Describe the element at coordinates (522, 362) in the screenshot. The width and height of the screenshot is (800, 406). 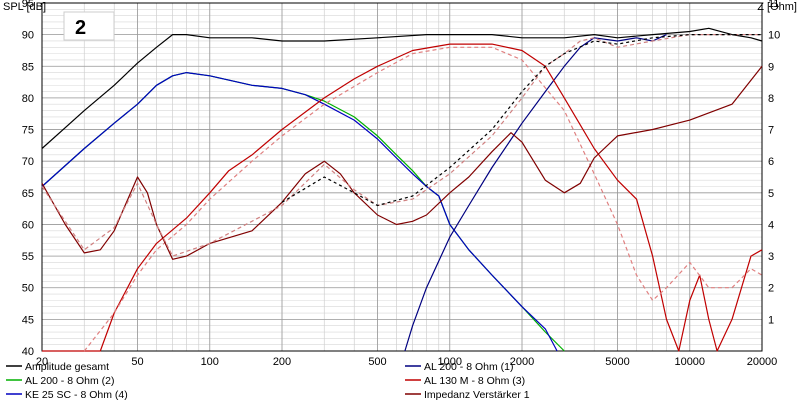
I see `x-tick-label: 2000` at that location.